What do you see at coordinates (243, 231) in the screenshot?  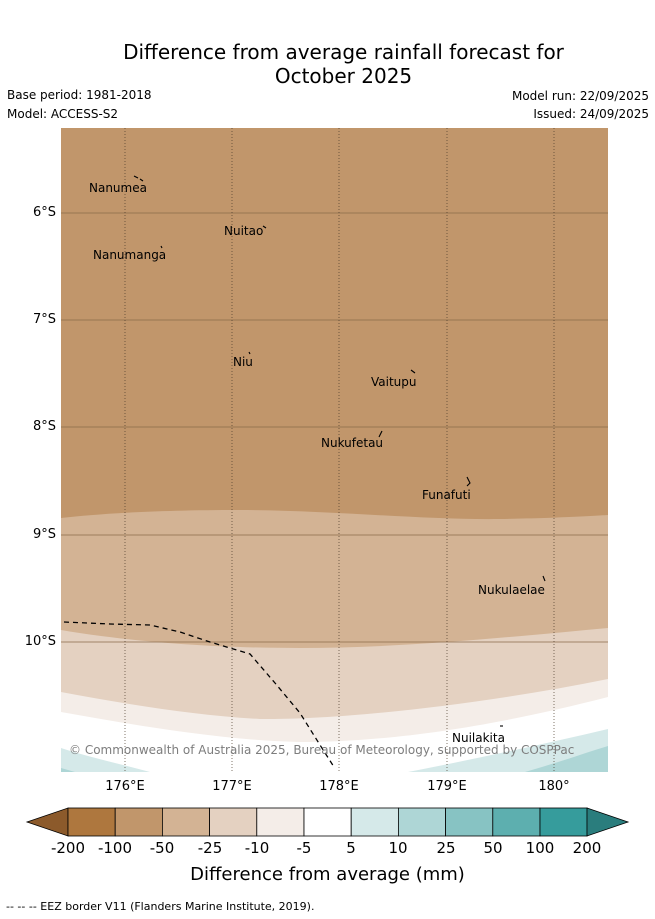 I see `place-nuitao: Nuitao` at bounding box center [243, 231].